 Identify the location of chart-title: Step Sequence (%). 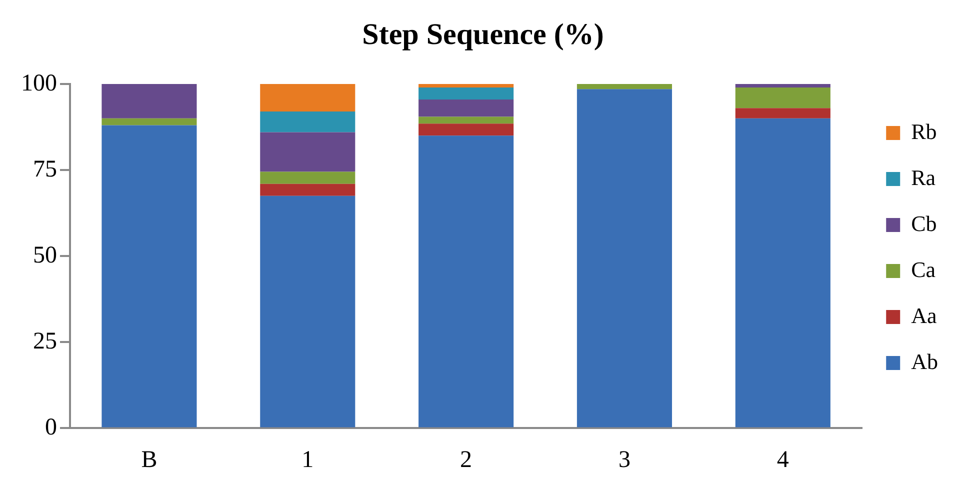
(483, 34).